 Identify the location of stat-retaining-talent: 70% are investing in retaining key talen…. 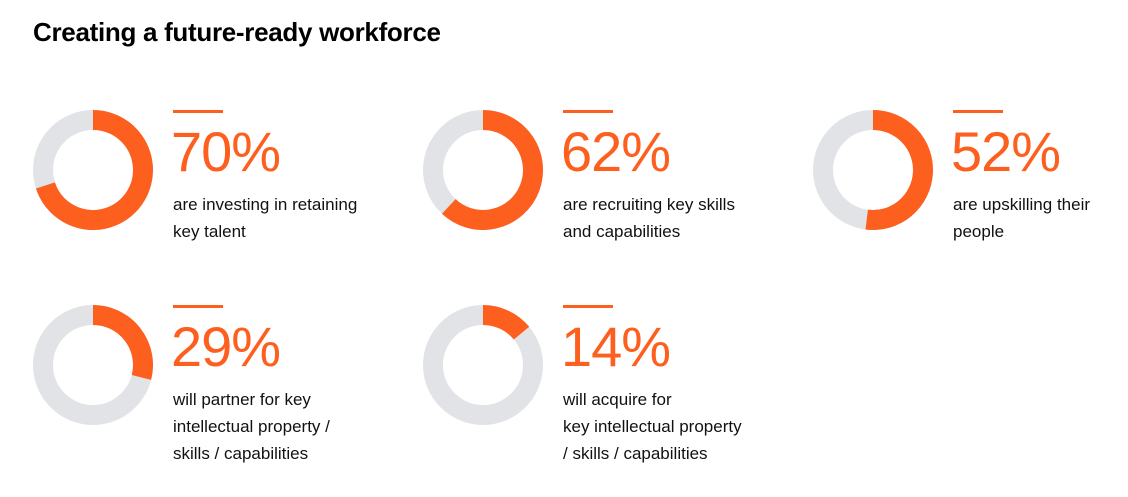
(213, 205).